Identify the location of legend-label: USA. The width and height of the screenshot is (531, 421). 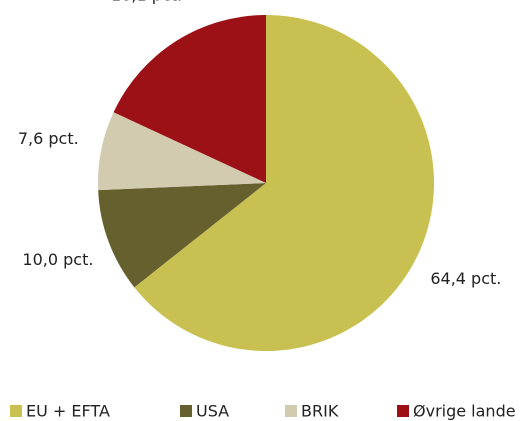
(212, 411).